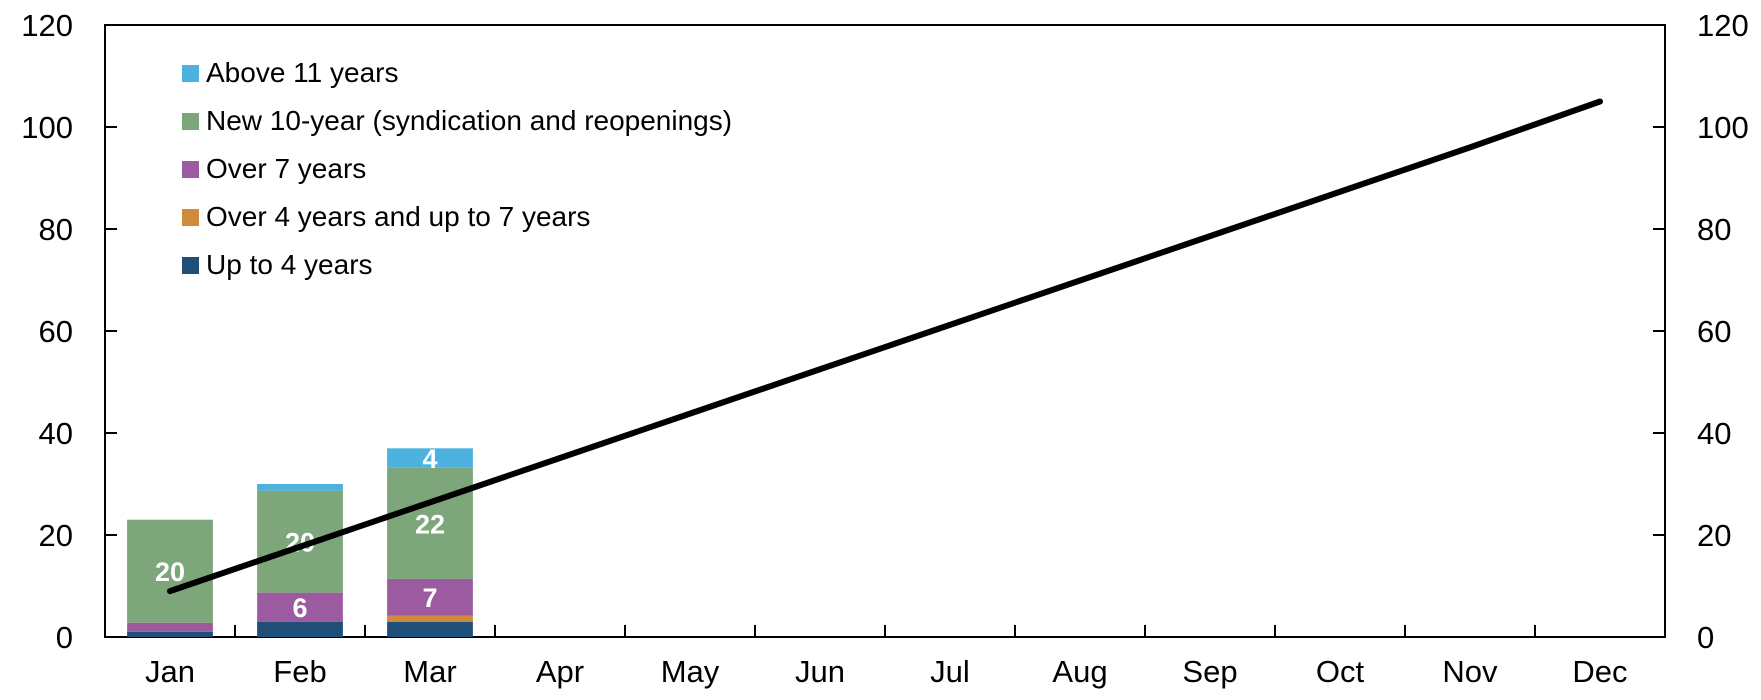 This screenshot has height=700, width=1761. What do you see at coordinates (47, 127) in the screenshot?
I see `y-tick-label: 100` at bounding box center [47, 127].